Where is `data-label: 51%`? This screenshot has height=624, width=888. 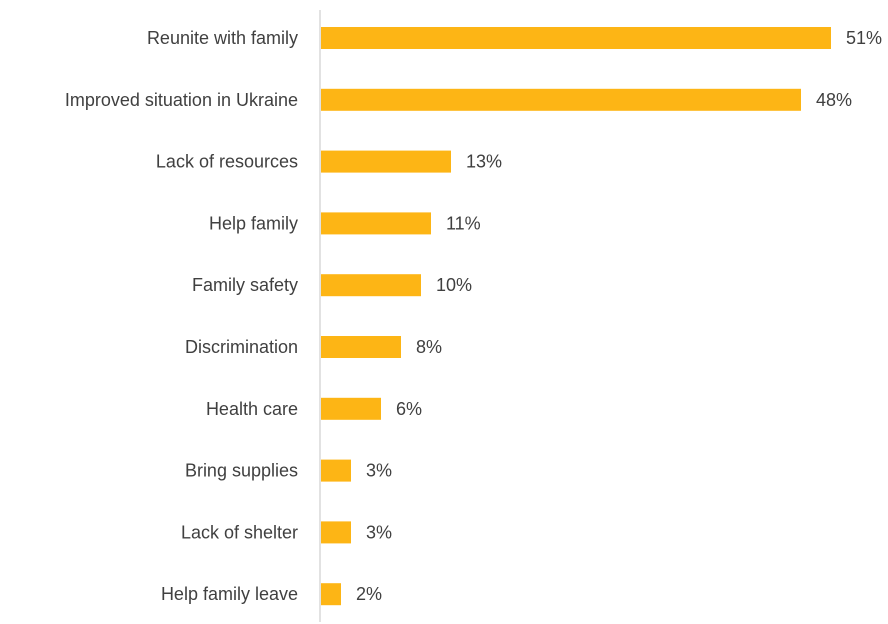 data-label: 51% is located at coordinates (864, 38).